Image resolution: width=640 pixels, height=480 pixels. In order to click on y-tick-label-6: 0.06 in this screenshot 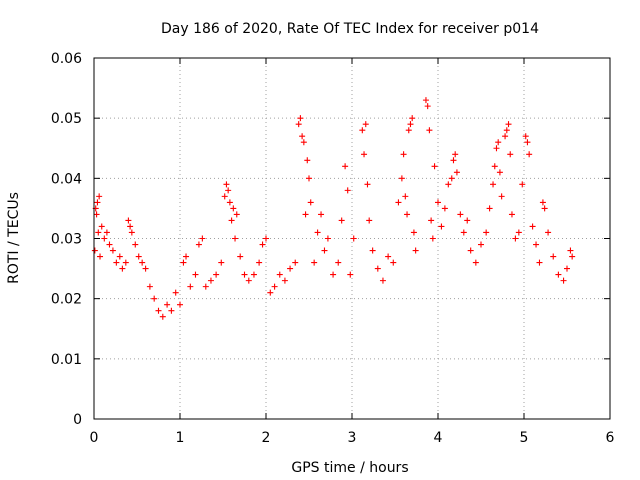, I will do `click(66, 59)`.